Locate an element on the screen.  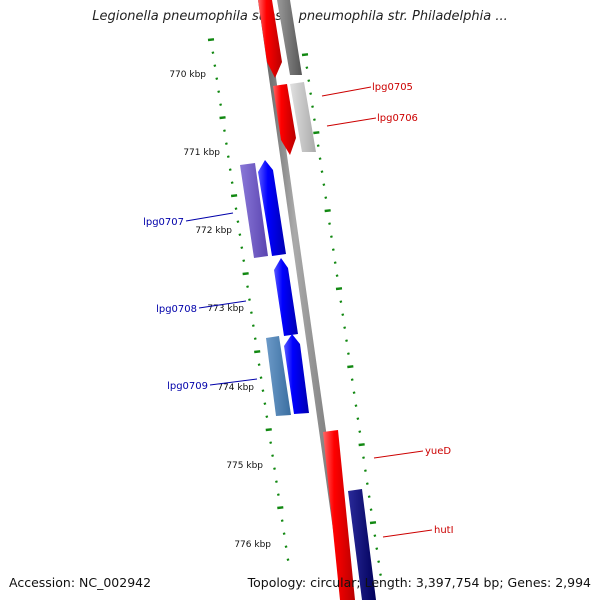
gene-label-yueD: yueD is located at coordinates (438, 451).